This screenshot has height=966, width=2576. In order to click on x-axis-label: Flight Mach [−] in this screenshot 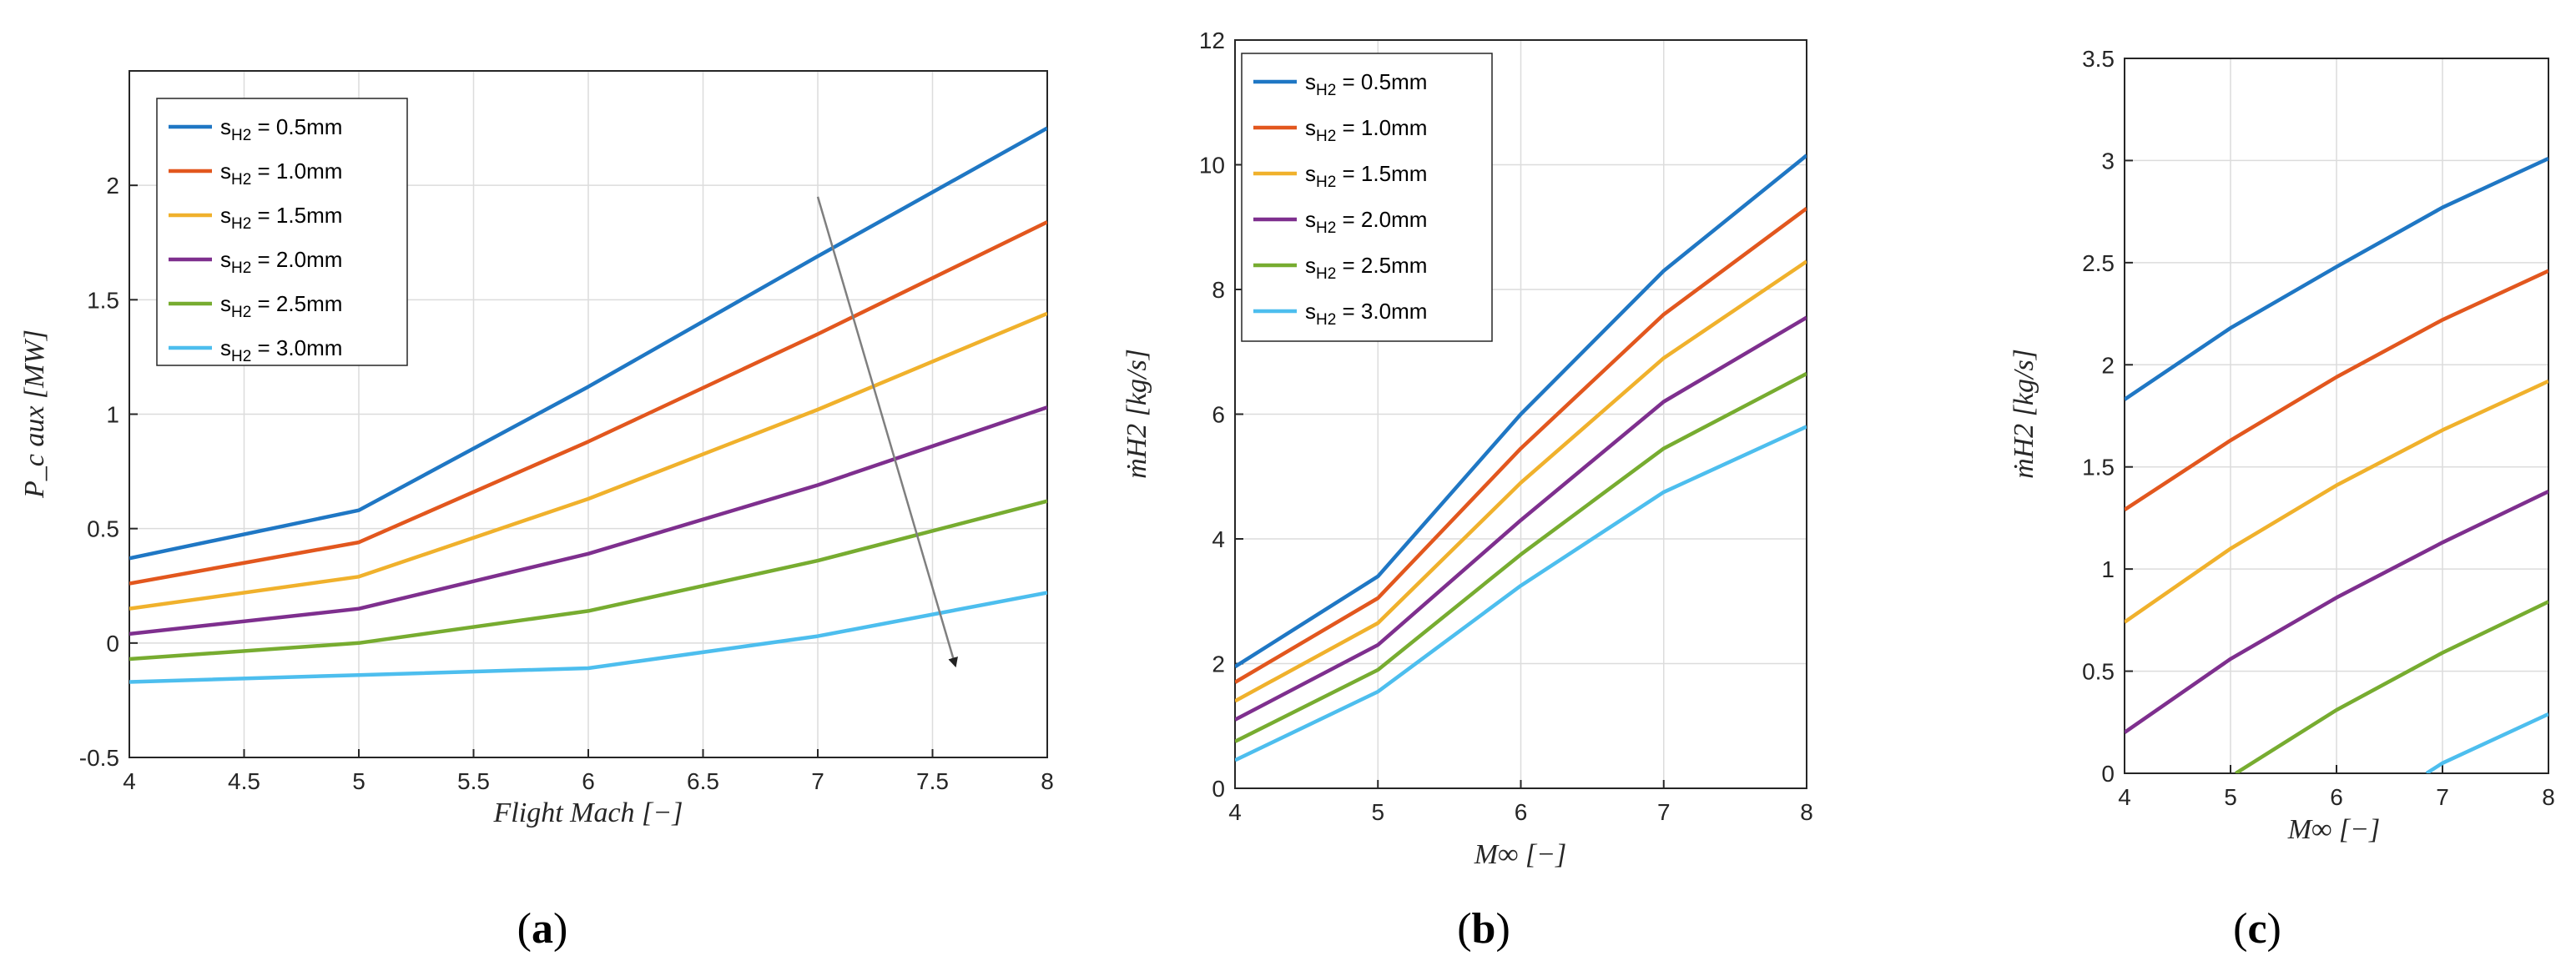, I will do `click(588, 812)`.